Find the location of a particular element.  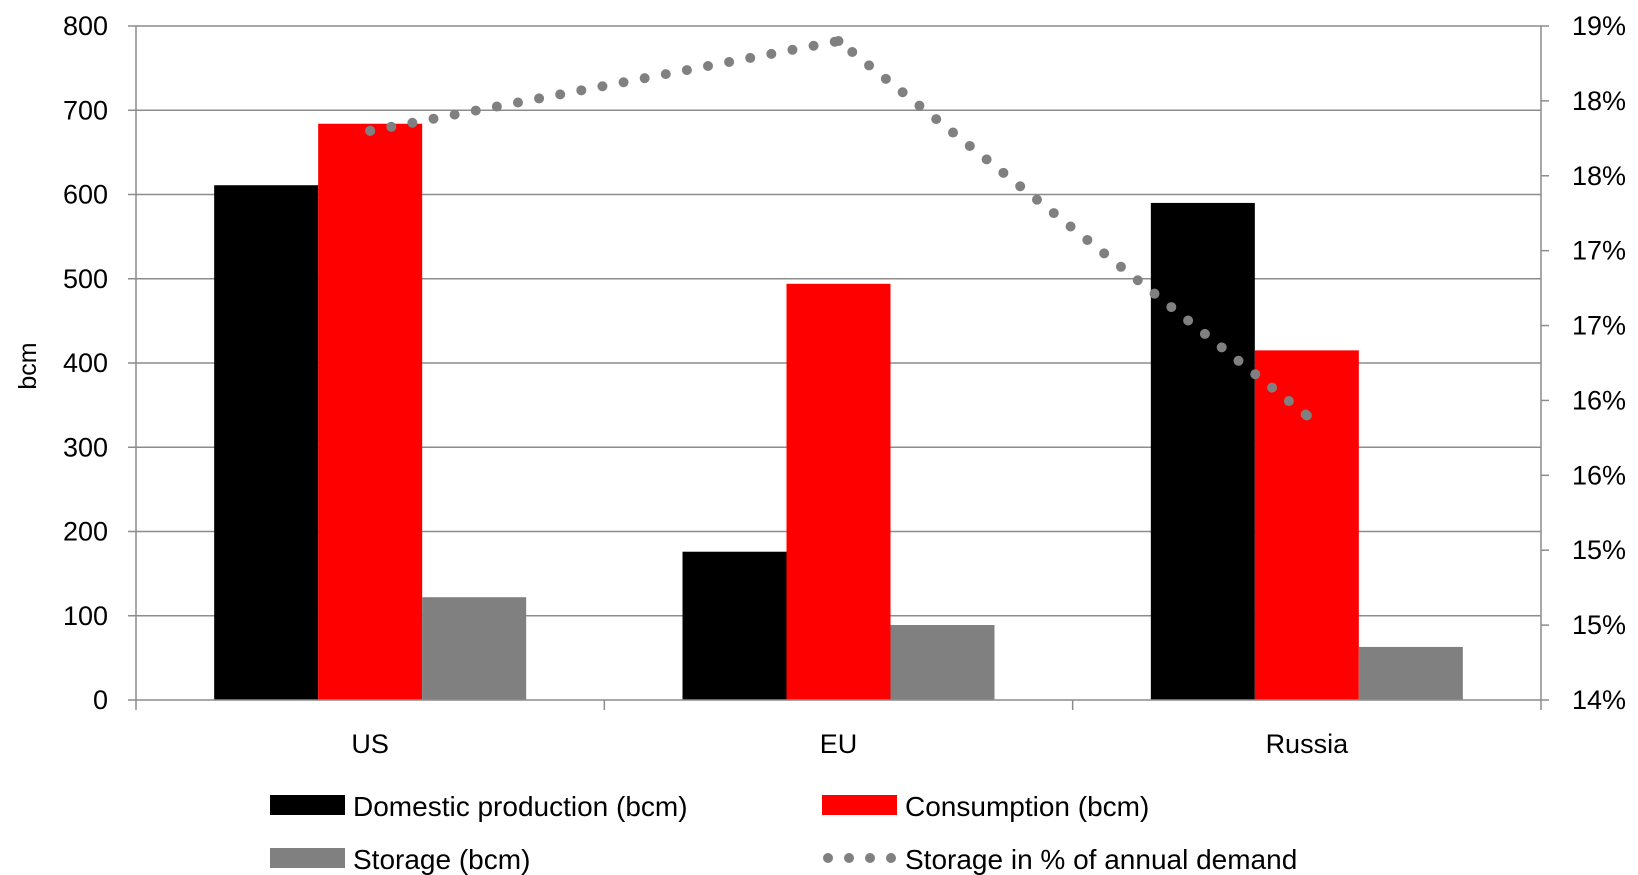

left-axis-ticks: 0 100 200 300 400 500 600 700 800 is located at coordinates (99, 363).